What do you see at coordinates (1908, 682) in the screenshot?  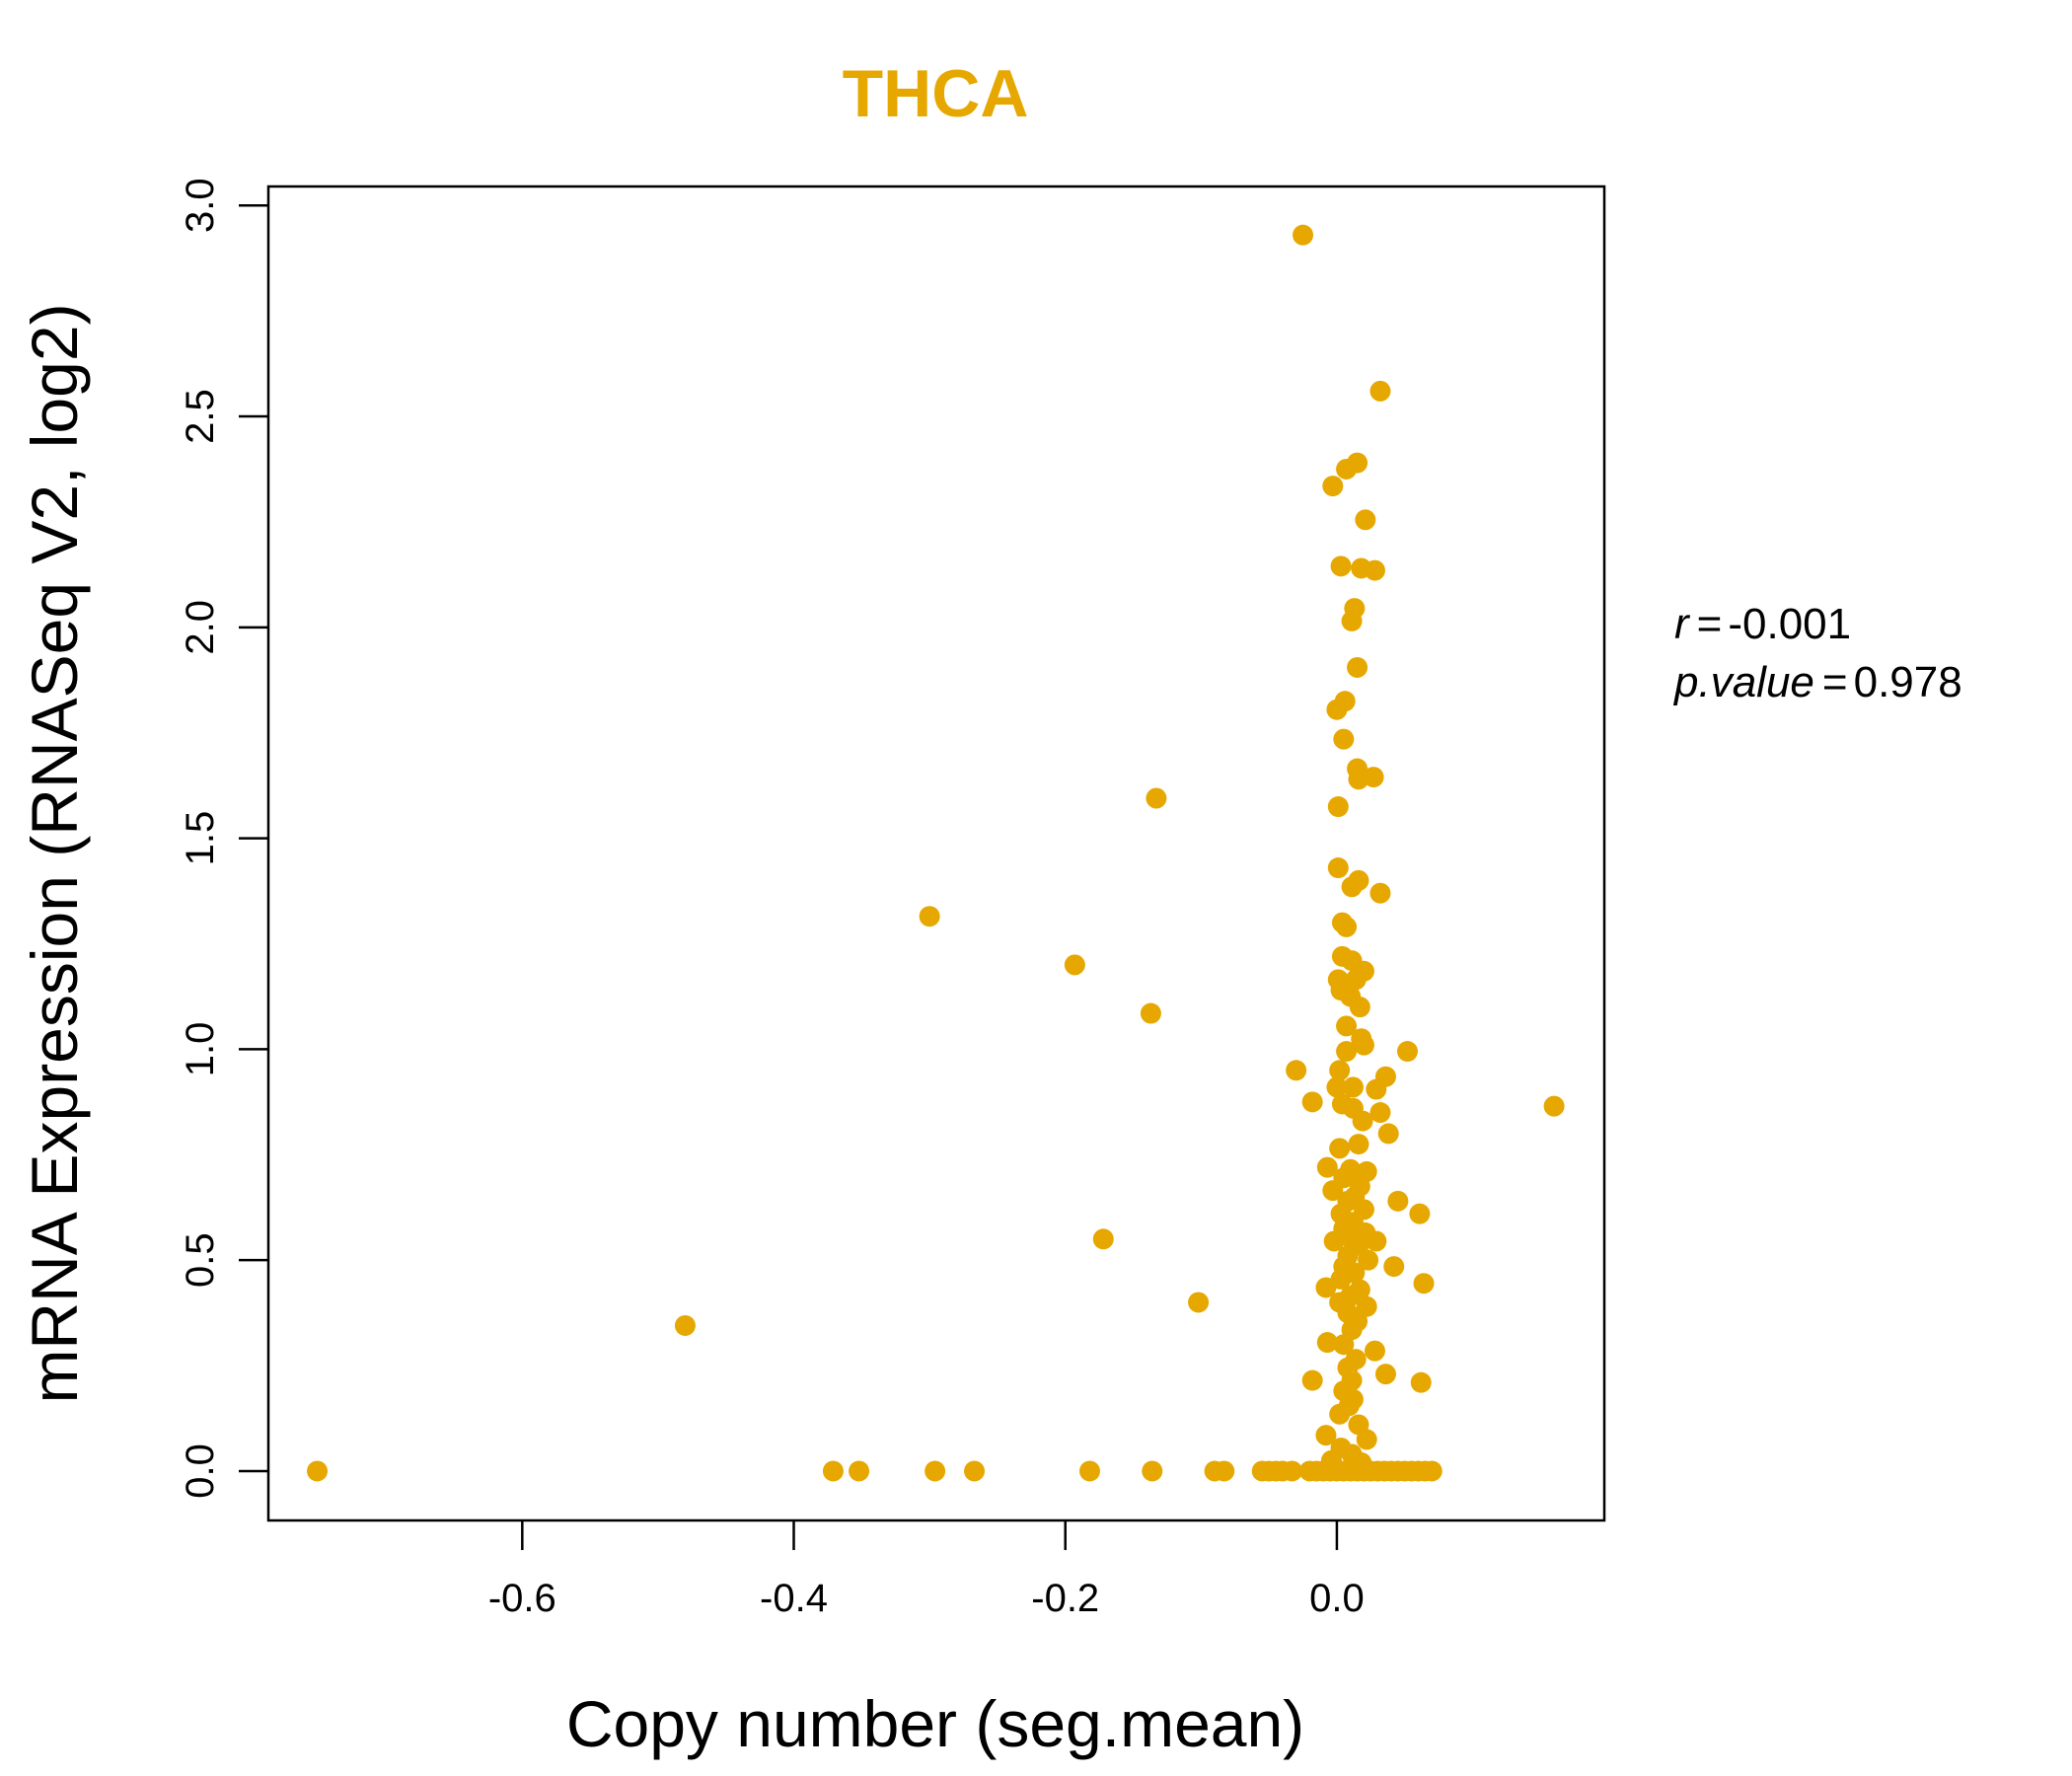 I see `p-value: 0.978` at bounding box center [1908, 682].